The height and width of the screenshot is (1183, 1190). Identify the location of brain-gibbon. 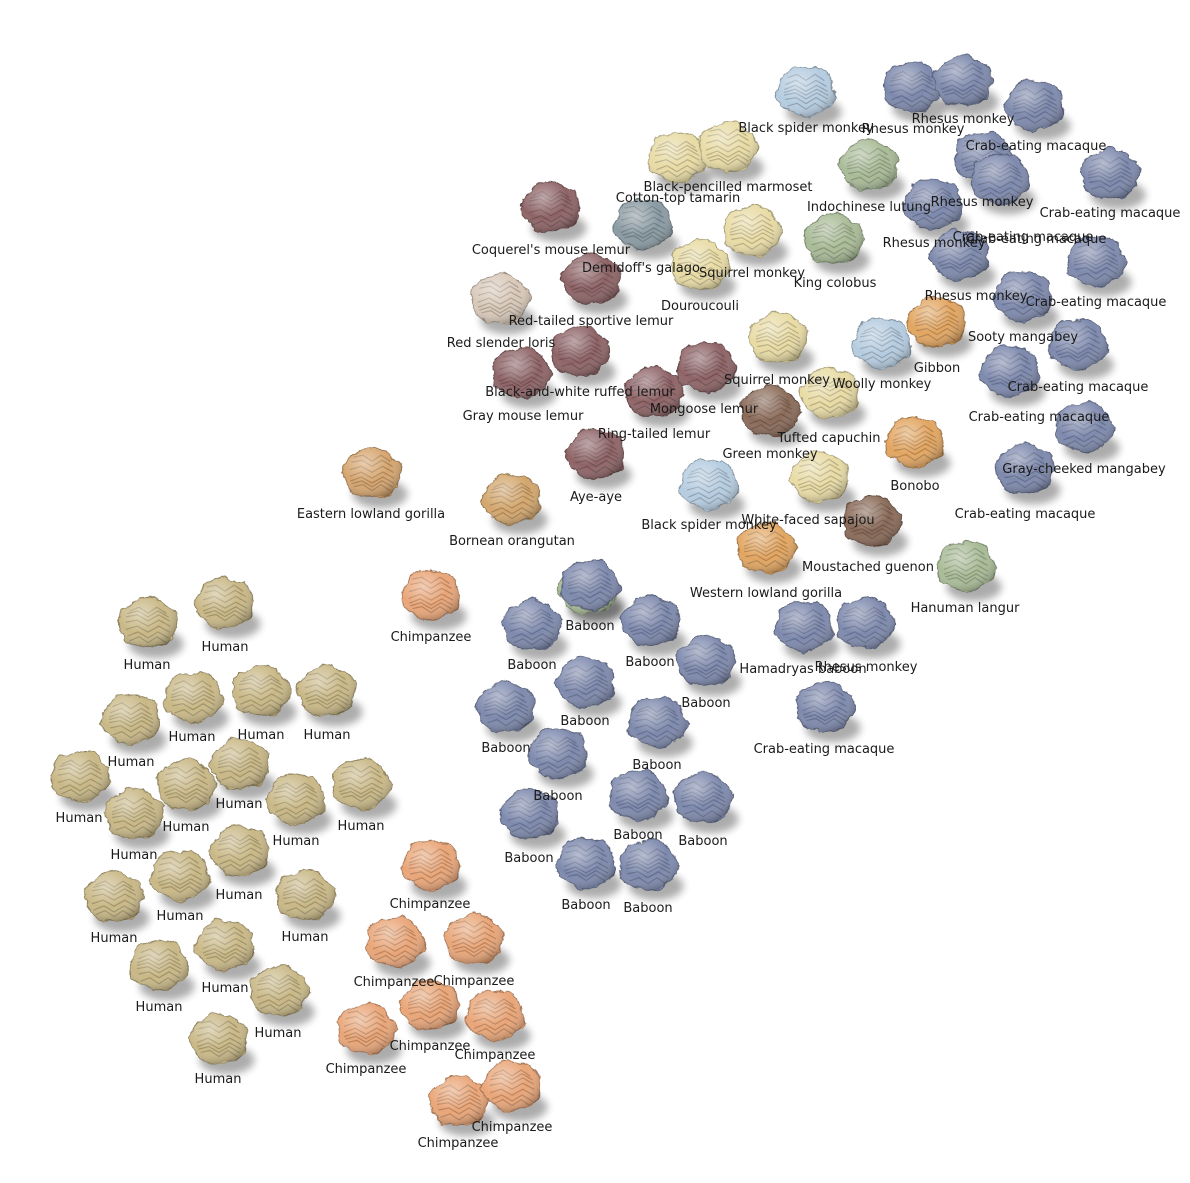
(881, 343).